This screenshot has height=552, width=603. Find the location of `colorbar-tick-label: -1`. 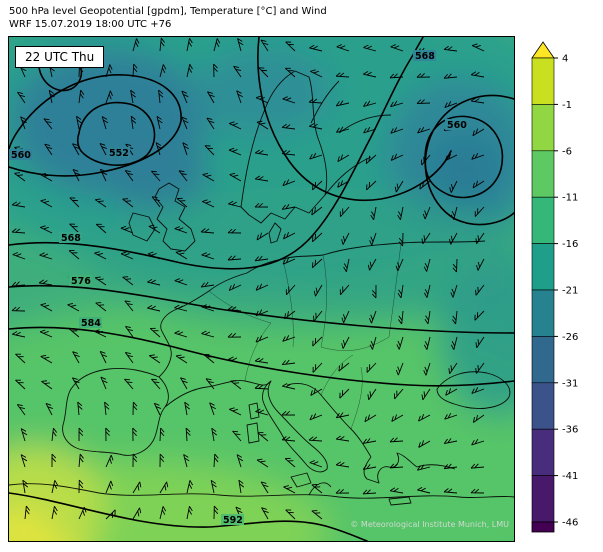

colorbar-tick-label: -1 is located at coordinates (567, 105).